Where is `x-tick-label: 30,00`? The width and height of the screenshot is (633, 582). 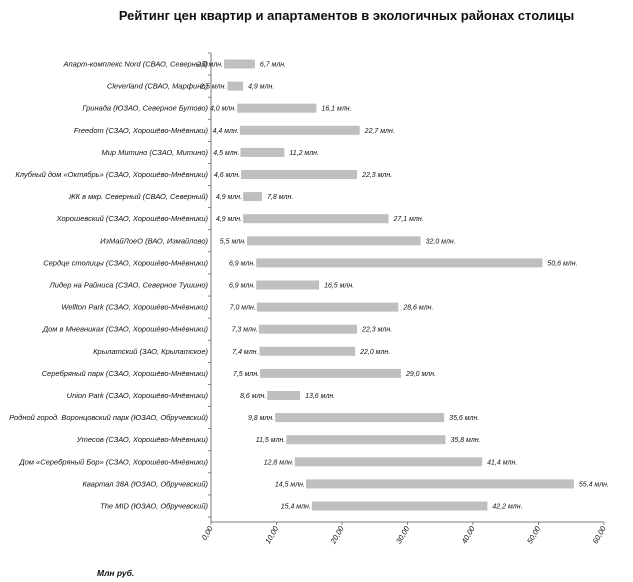
x-tick-label: 30,00 is located at coordinates (403, 534).